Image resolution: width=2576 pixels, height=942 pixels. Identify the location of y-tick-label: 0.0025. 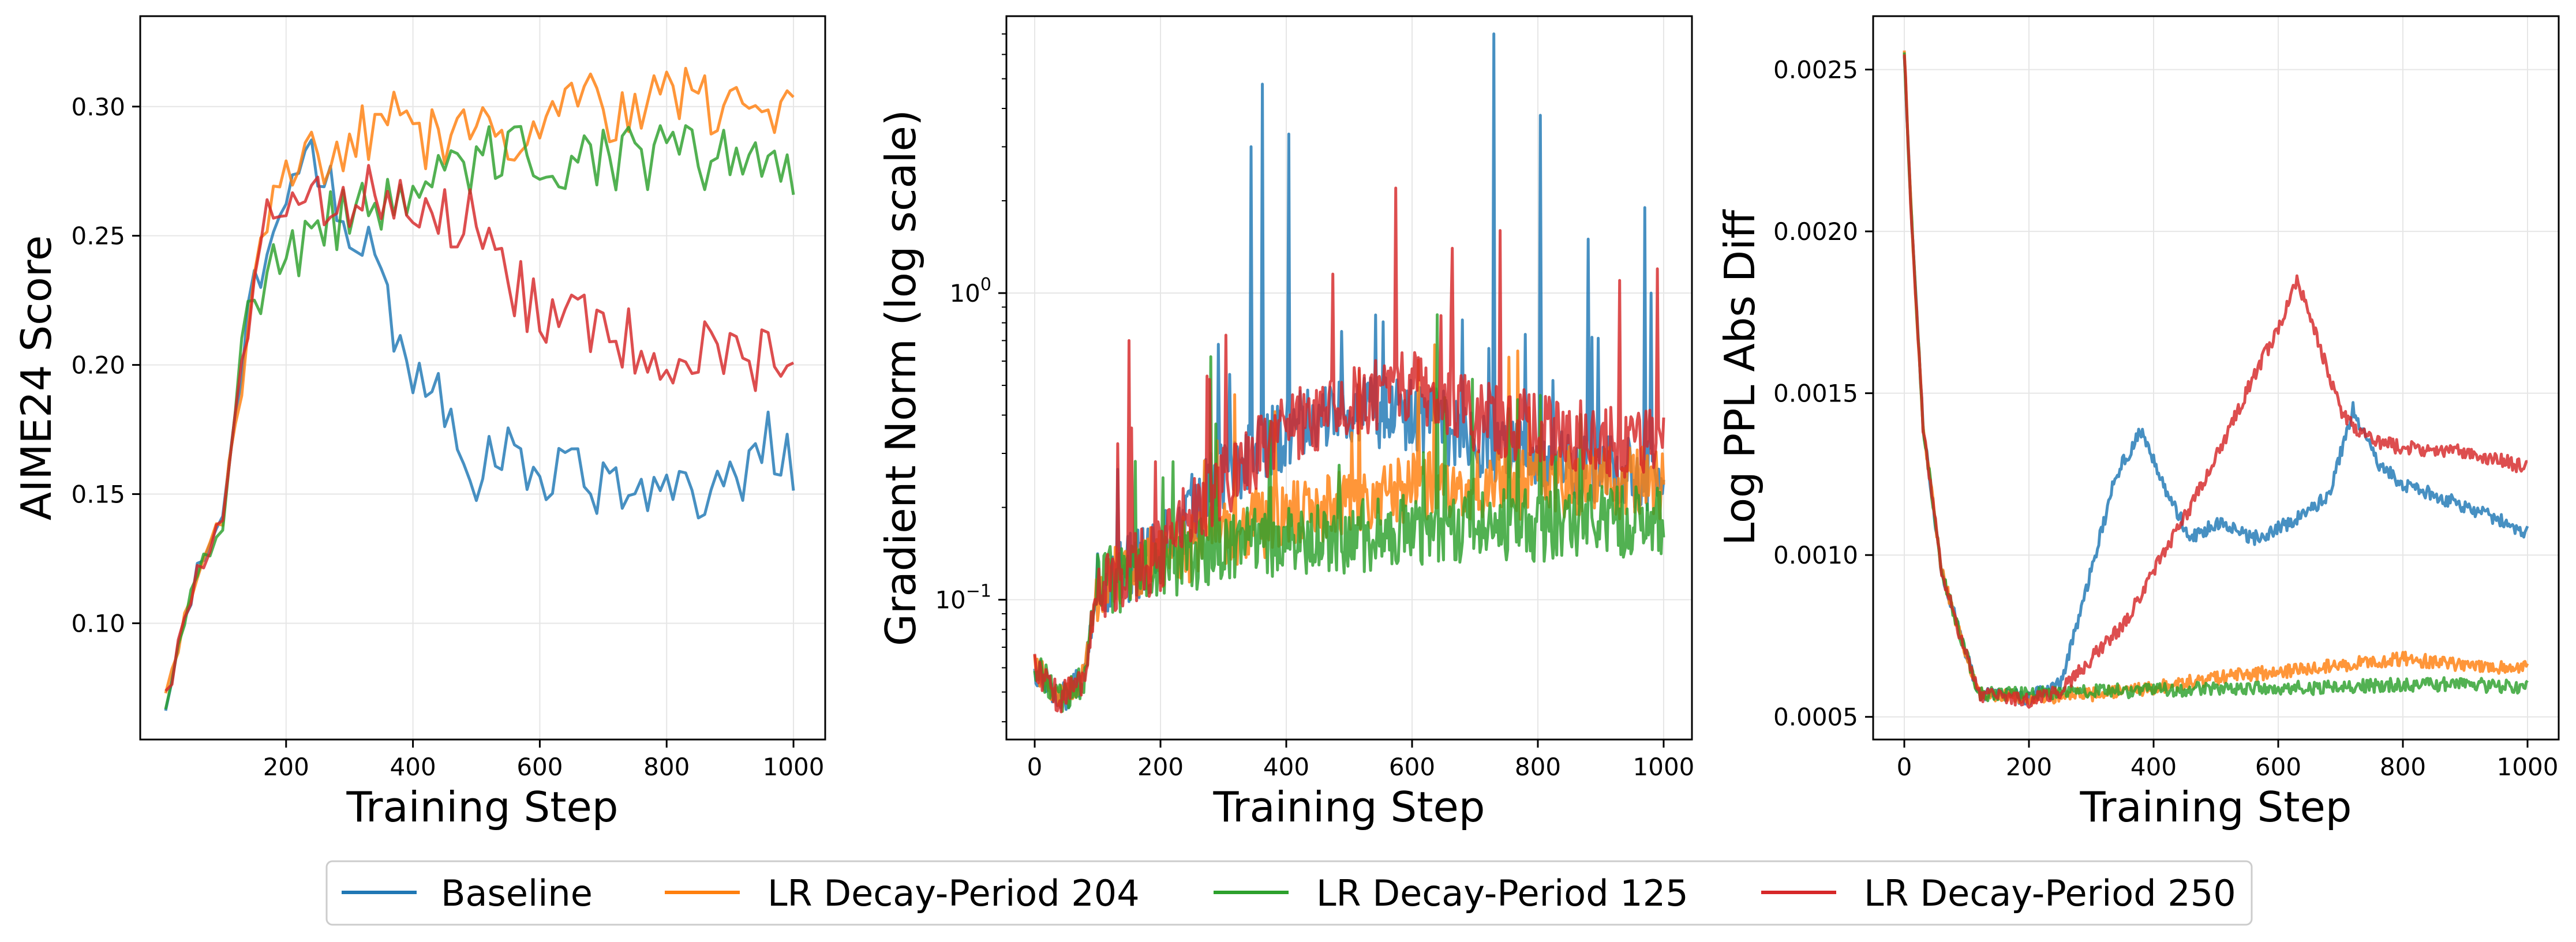
(1816, 70).